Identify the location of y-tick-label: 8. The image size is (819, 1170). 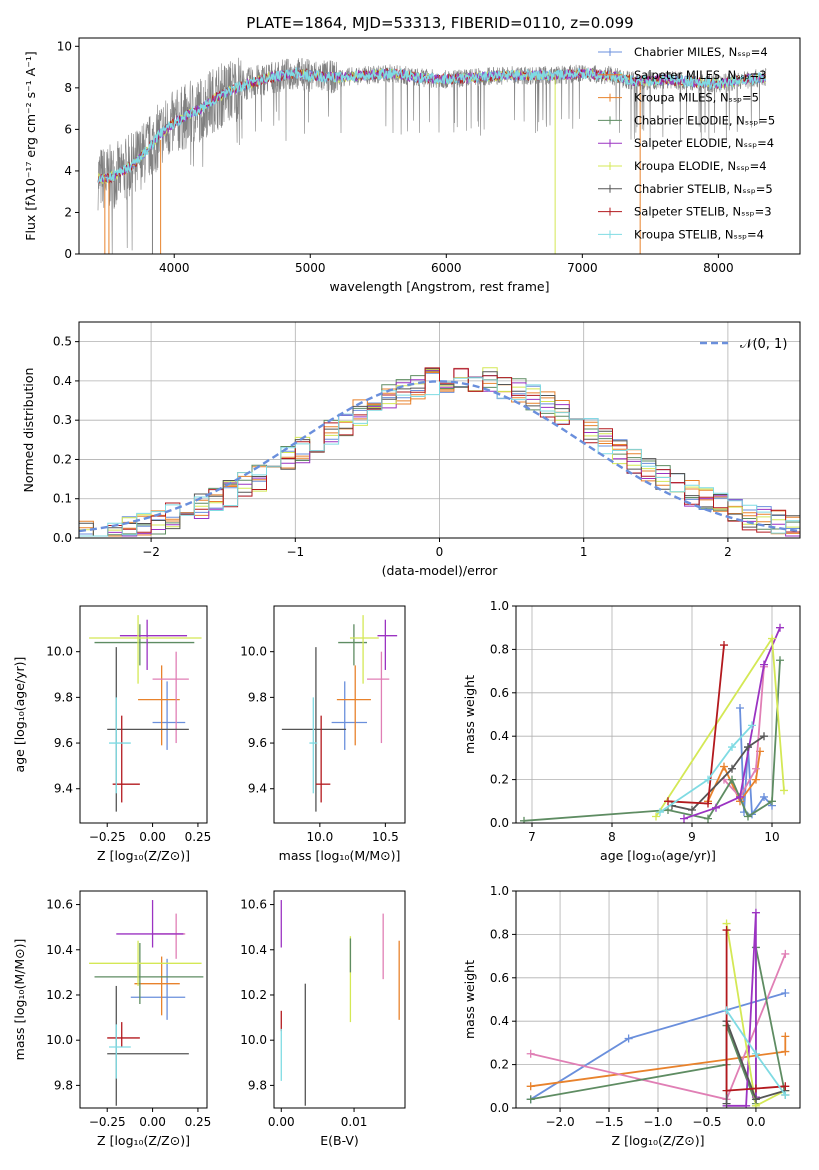
(68, 88).